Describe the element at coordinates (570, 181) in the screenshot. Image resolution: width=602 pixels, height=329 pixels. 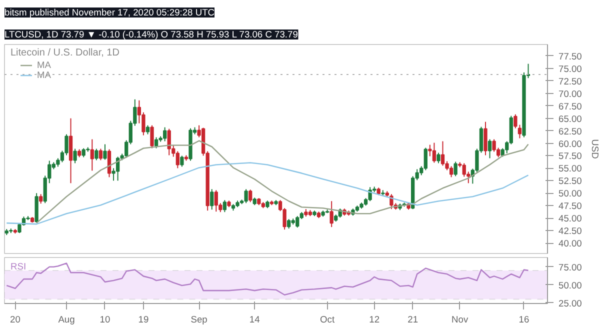
I see `y-tick-label: 52.50` at that location.